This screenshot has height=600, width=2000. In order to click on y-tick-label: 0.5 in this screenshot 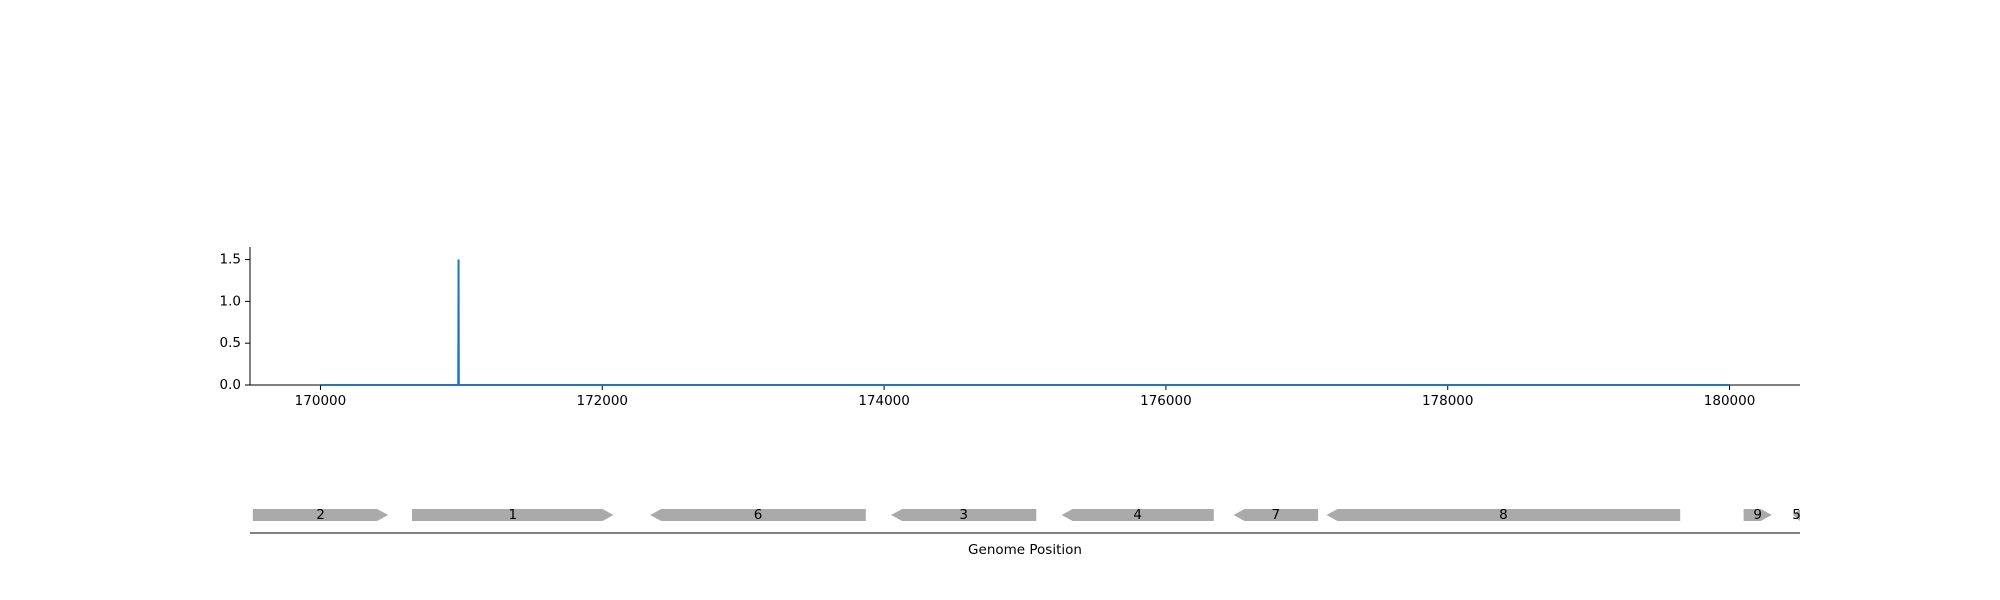, I will do `click(230, 343)`.